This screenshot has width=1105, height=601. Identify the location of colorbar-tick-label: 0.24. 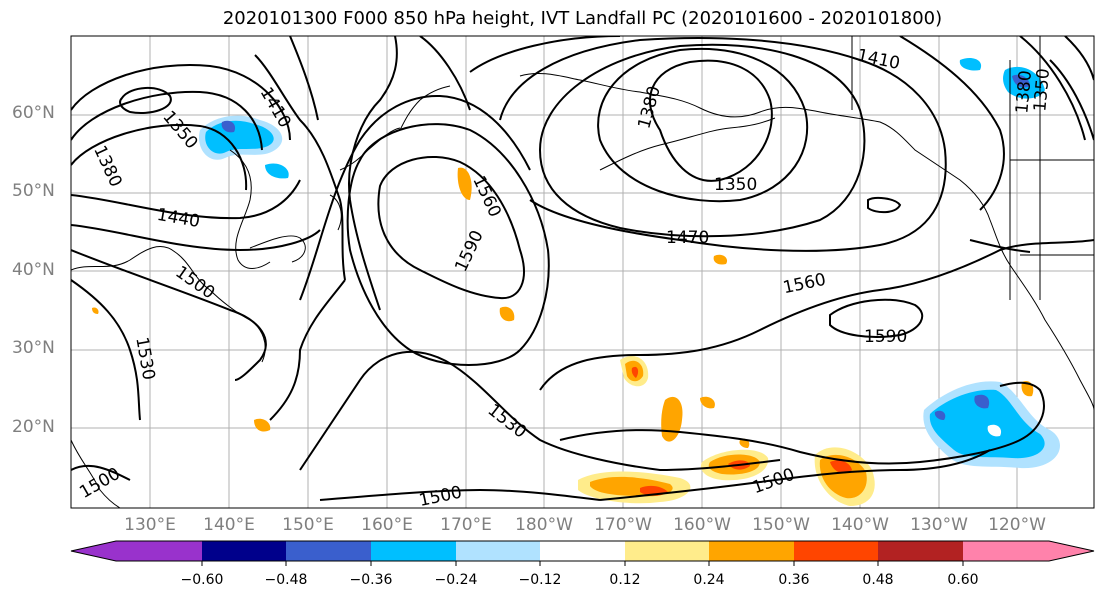
(709, 580).